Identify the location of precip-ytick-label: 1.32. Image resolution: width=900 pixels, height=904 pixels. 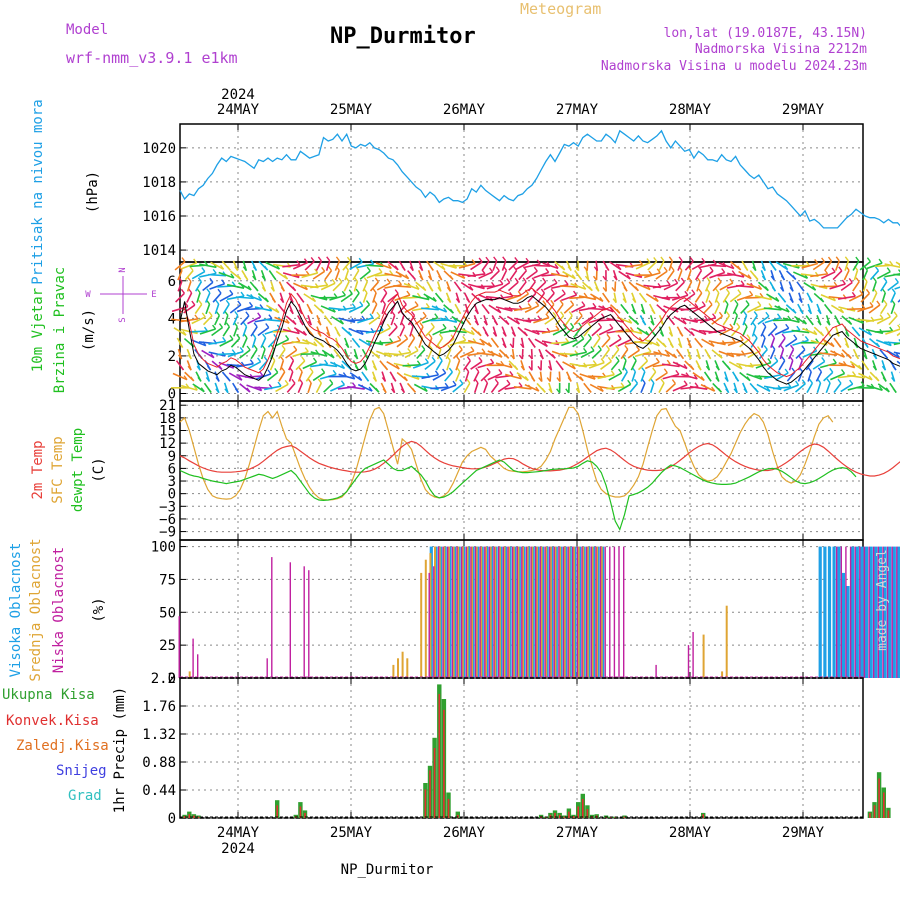
(159, 735).